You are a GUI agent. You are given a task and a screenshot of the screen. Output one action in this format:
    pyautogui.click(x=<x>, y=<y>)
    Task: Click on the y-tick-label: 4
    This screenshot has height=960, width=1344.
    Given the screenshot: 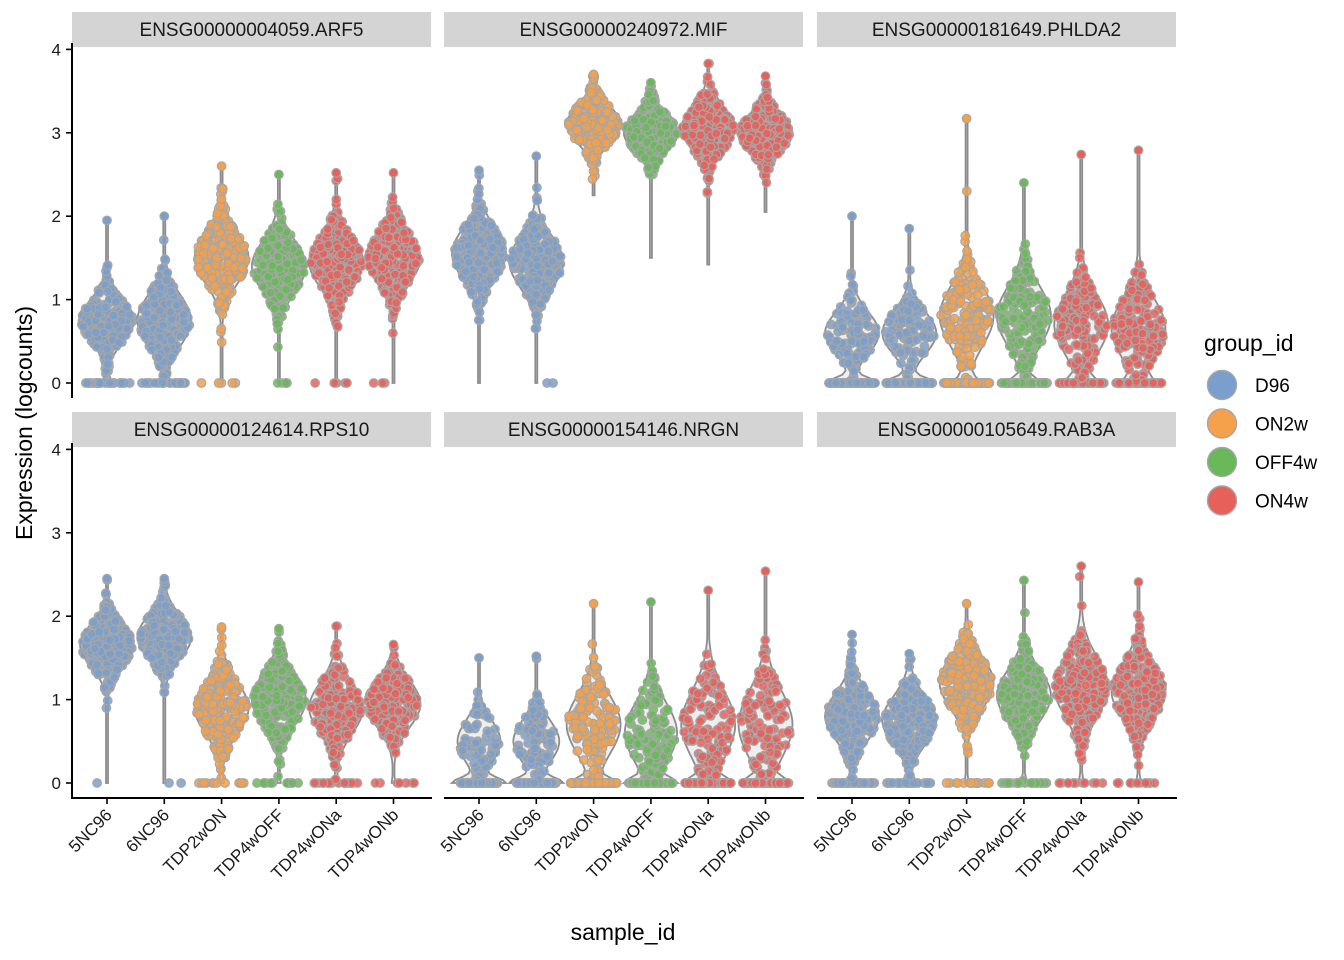 What is the action you would take?
    pyautogui.click(x=56, y=49)
    